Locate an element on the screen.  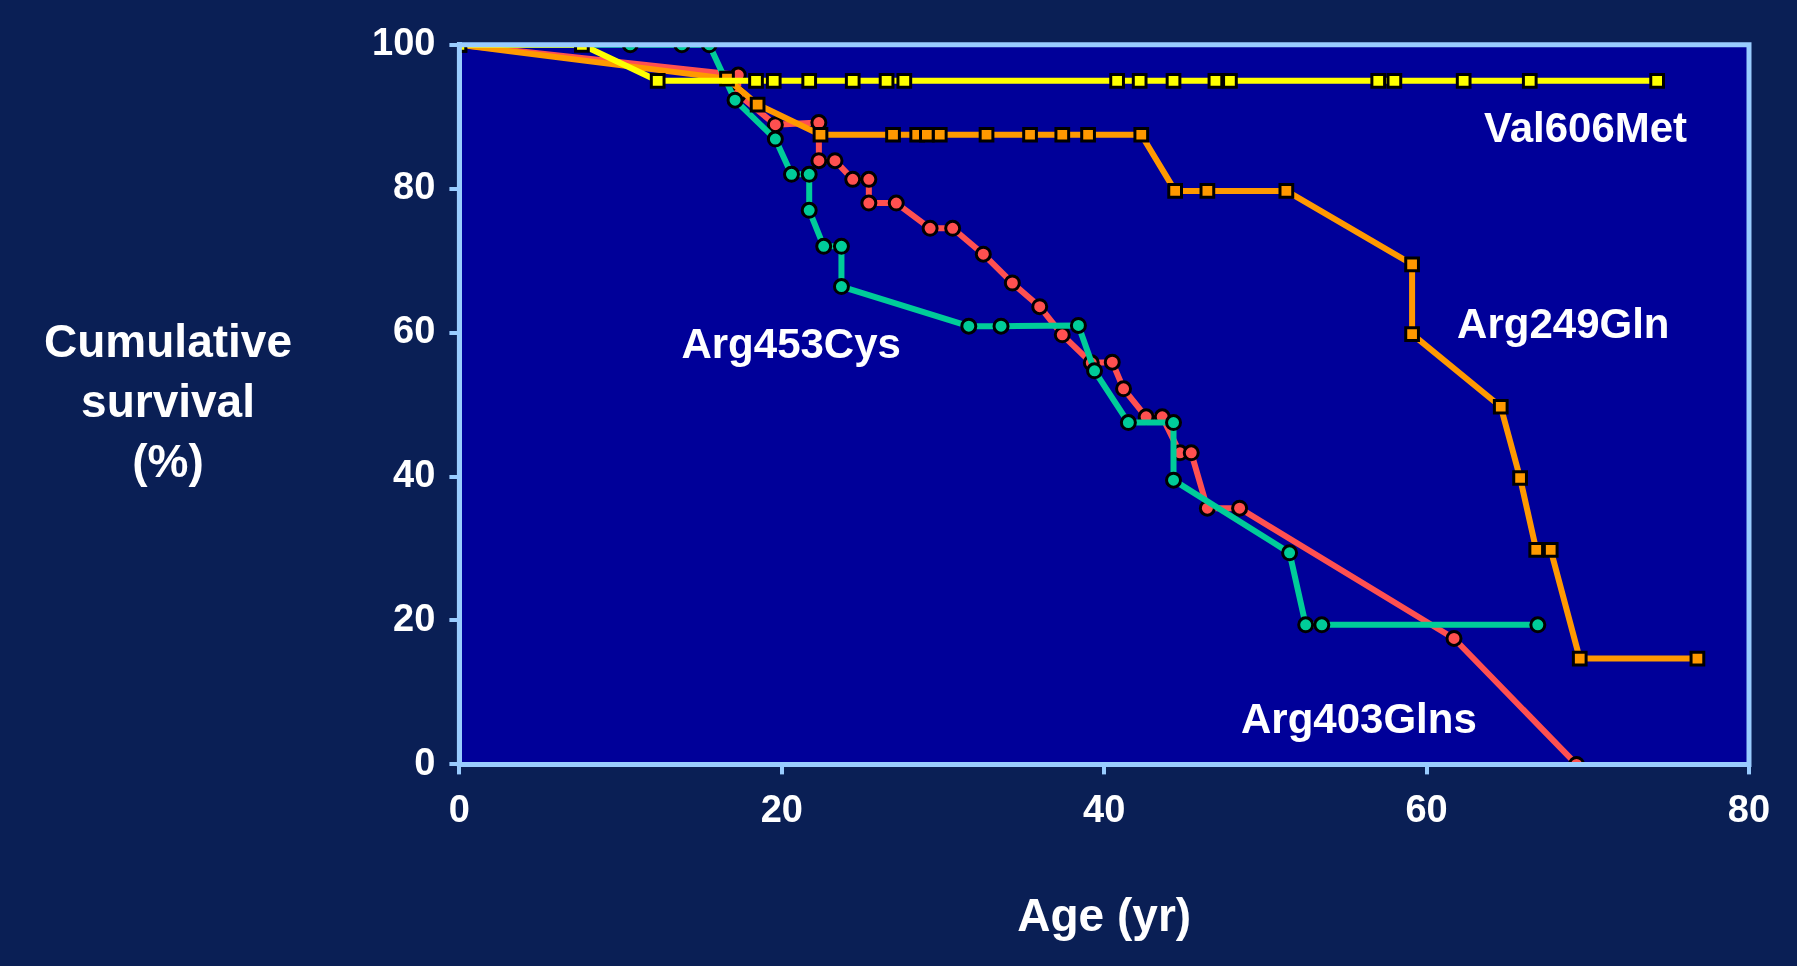
y-tick-label: 0 is located at coordinates (425, 761).